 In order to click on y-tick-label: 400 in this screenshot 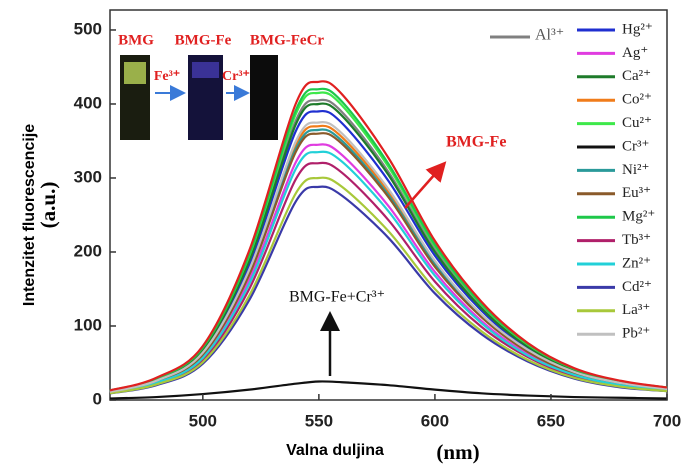, I will do `click(88, 102)`.